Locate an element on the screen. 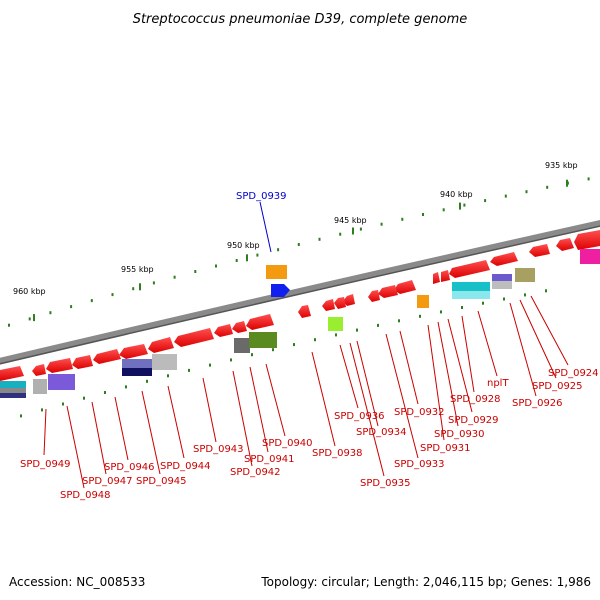  leader-spd0941 is located at coordinates (259, 409).